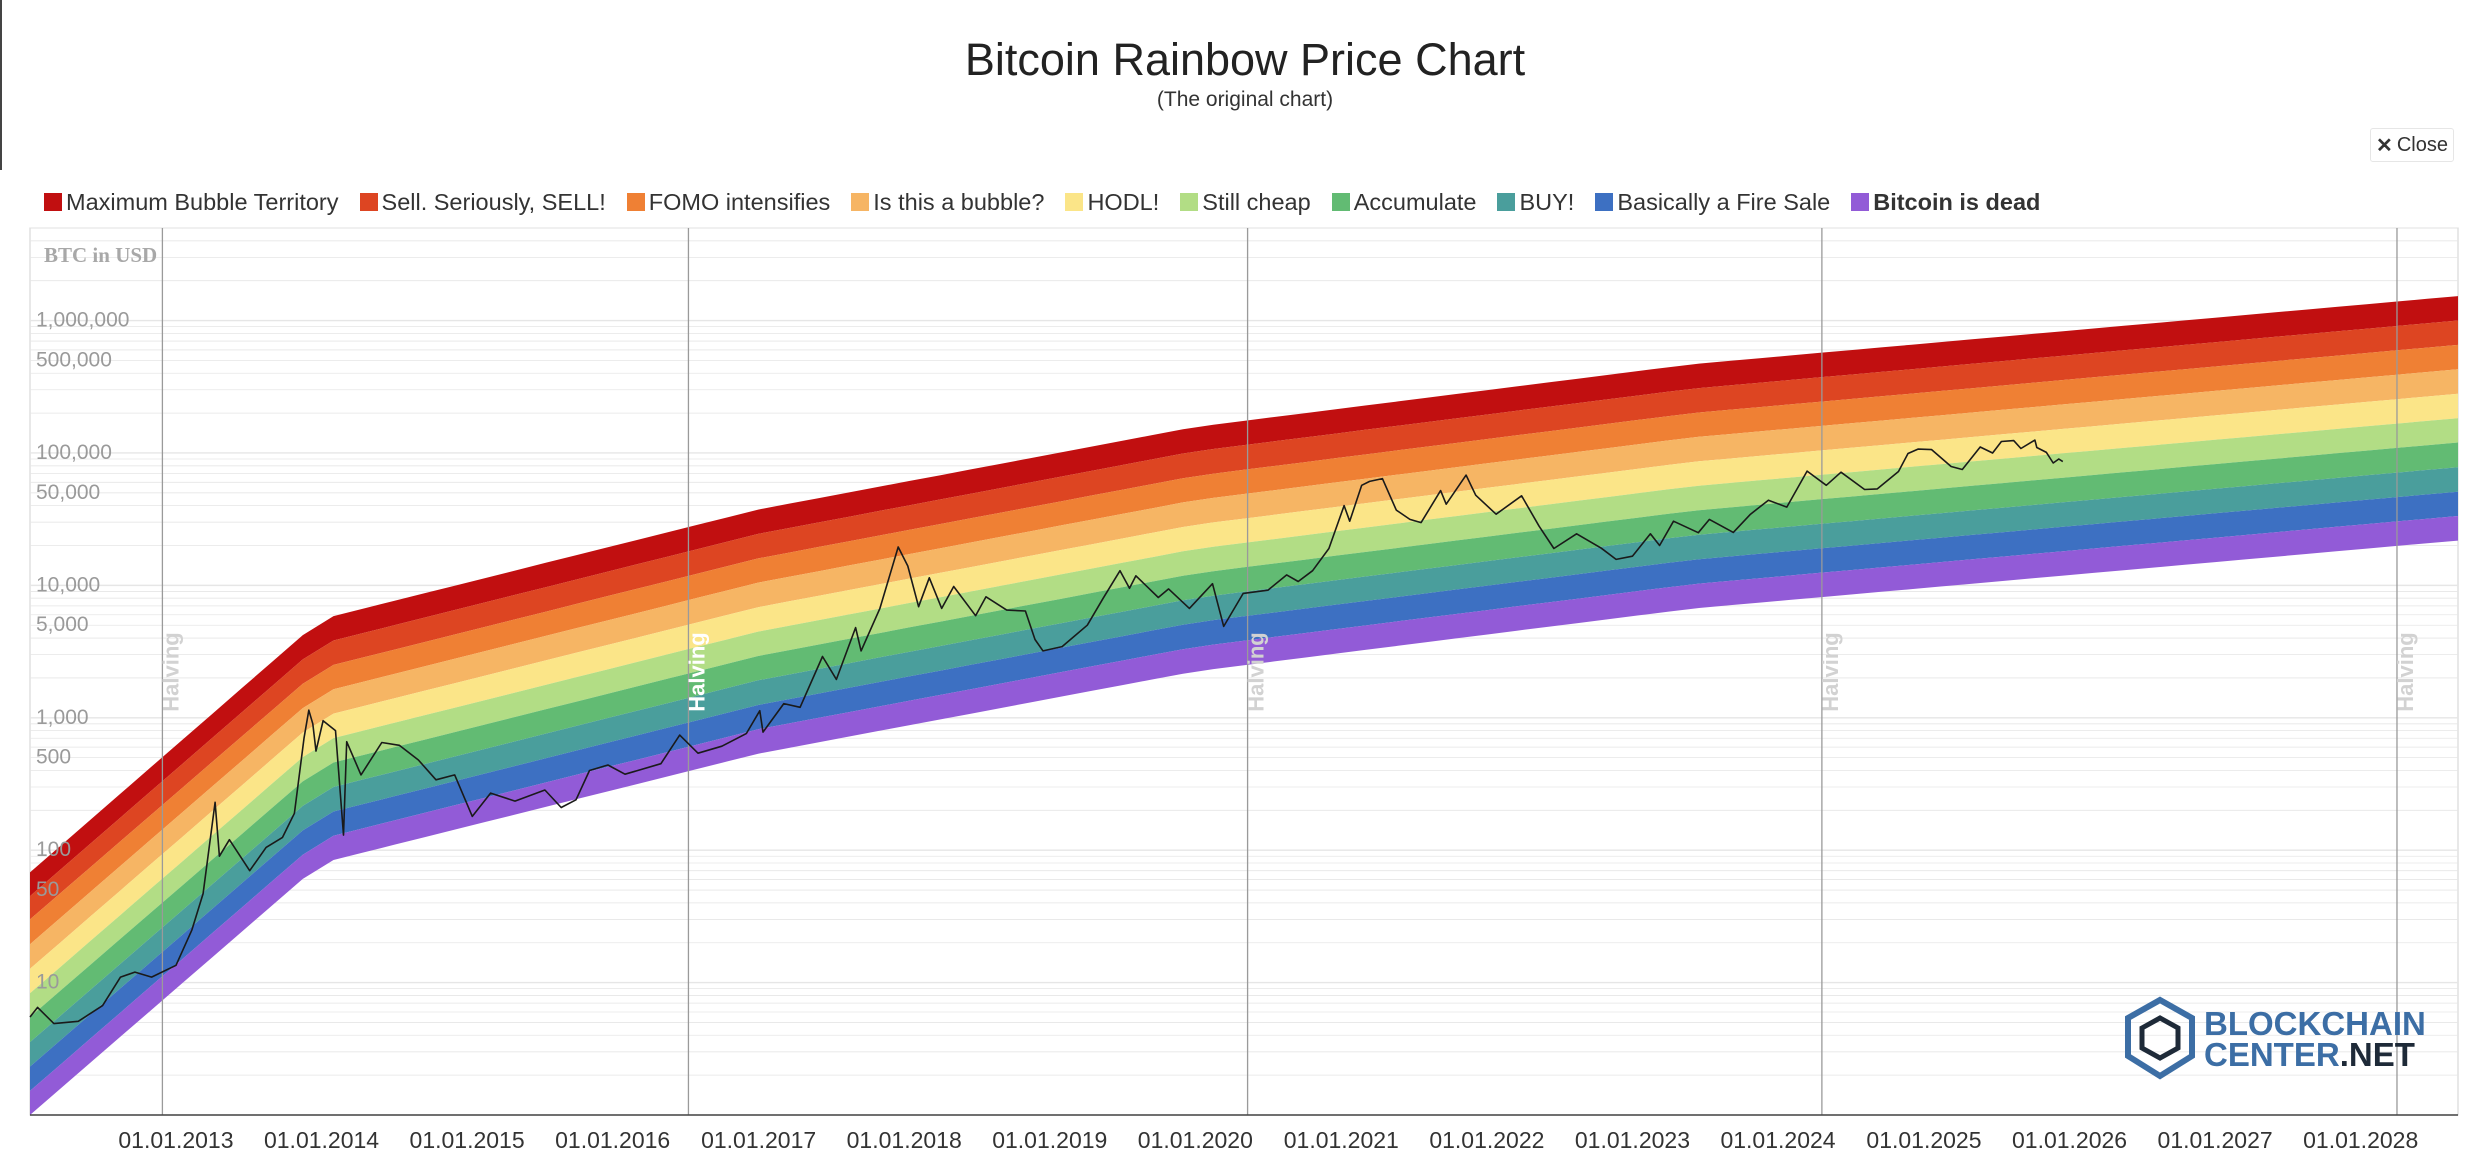 The height and width of the screenshot is (1151, 2465). Describe the element at coordinates (68, 584) in the screenshot. I see `y-tick-label: 10,000` at that location.